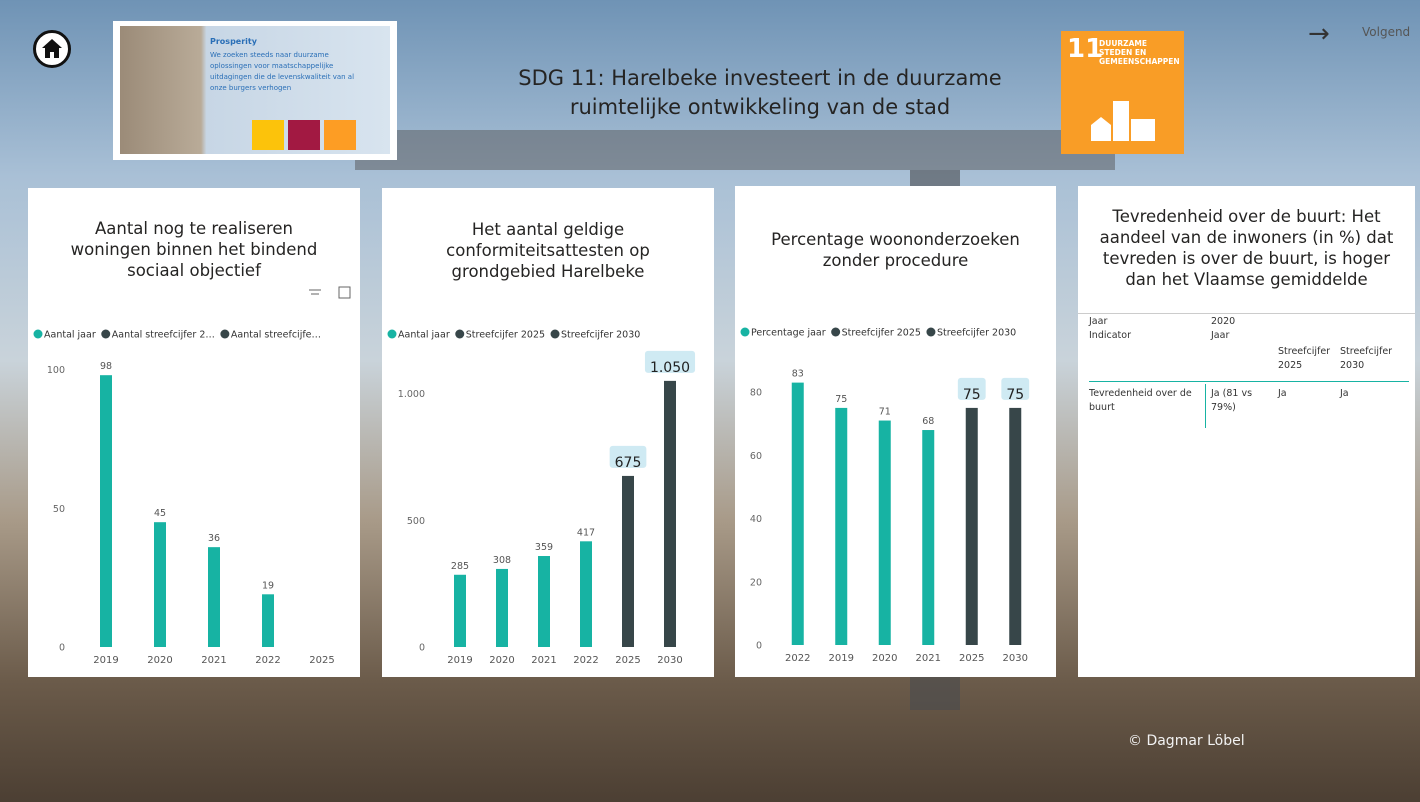 The height and width of the screenshot is (802, 1420). Describe the element at coordinates (586, 532) in the screenshot. I see `data-label: 417` at that location.